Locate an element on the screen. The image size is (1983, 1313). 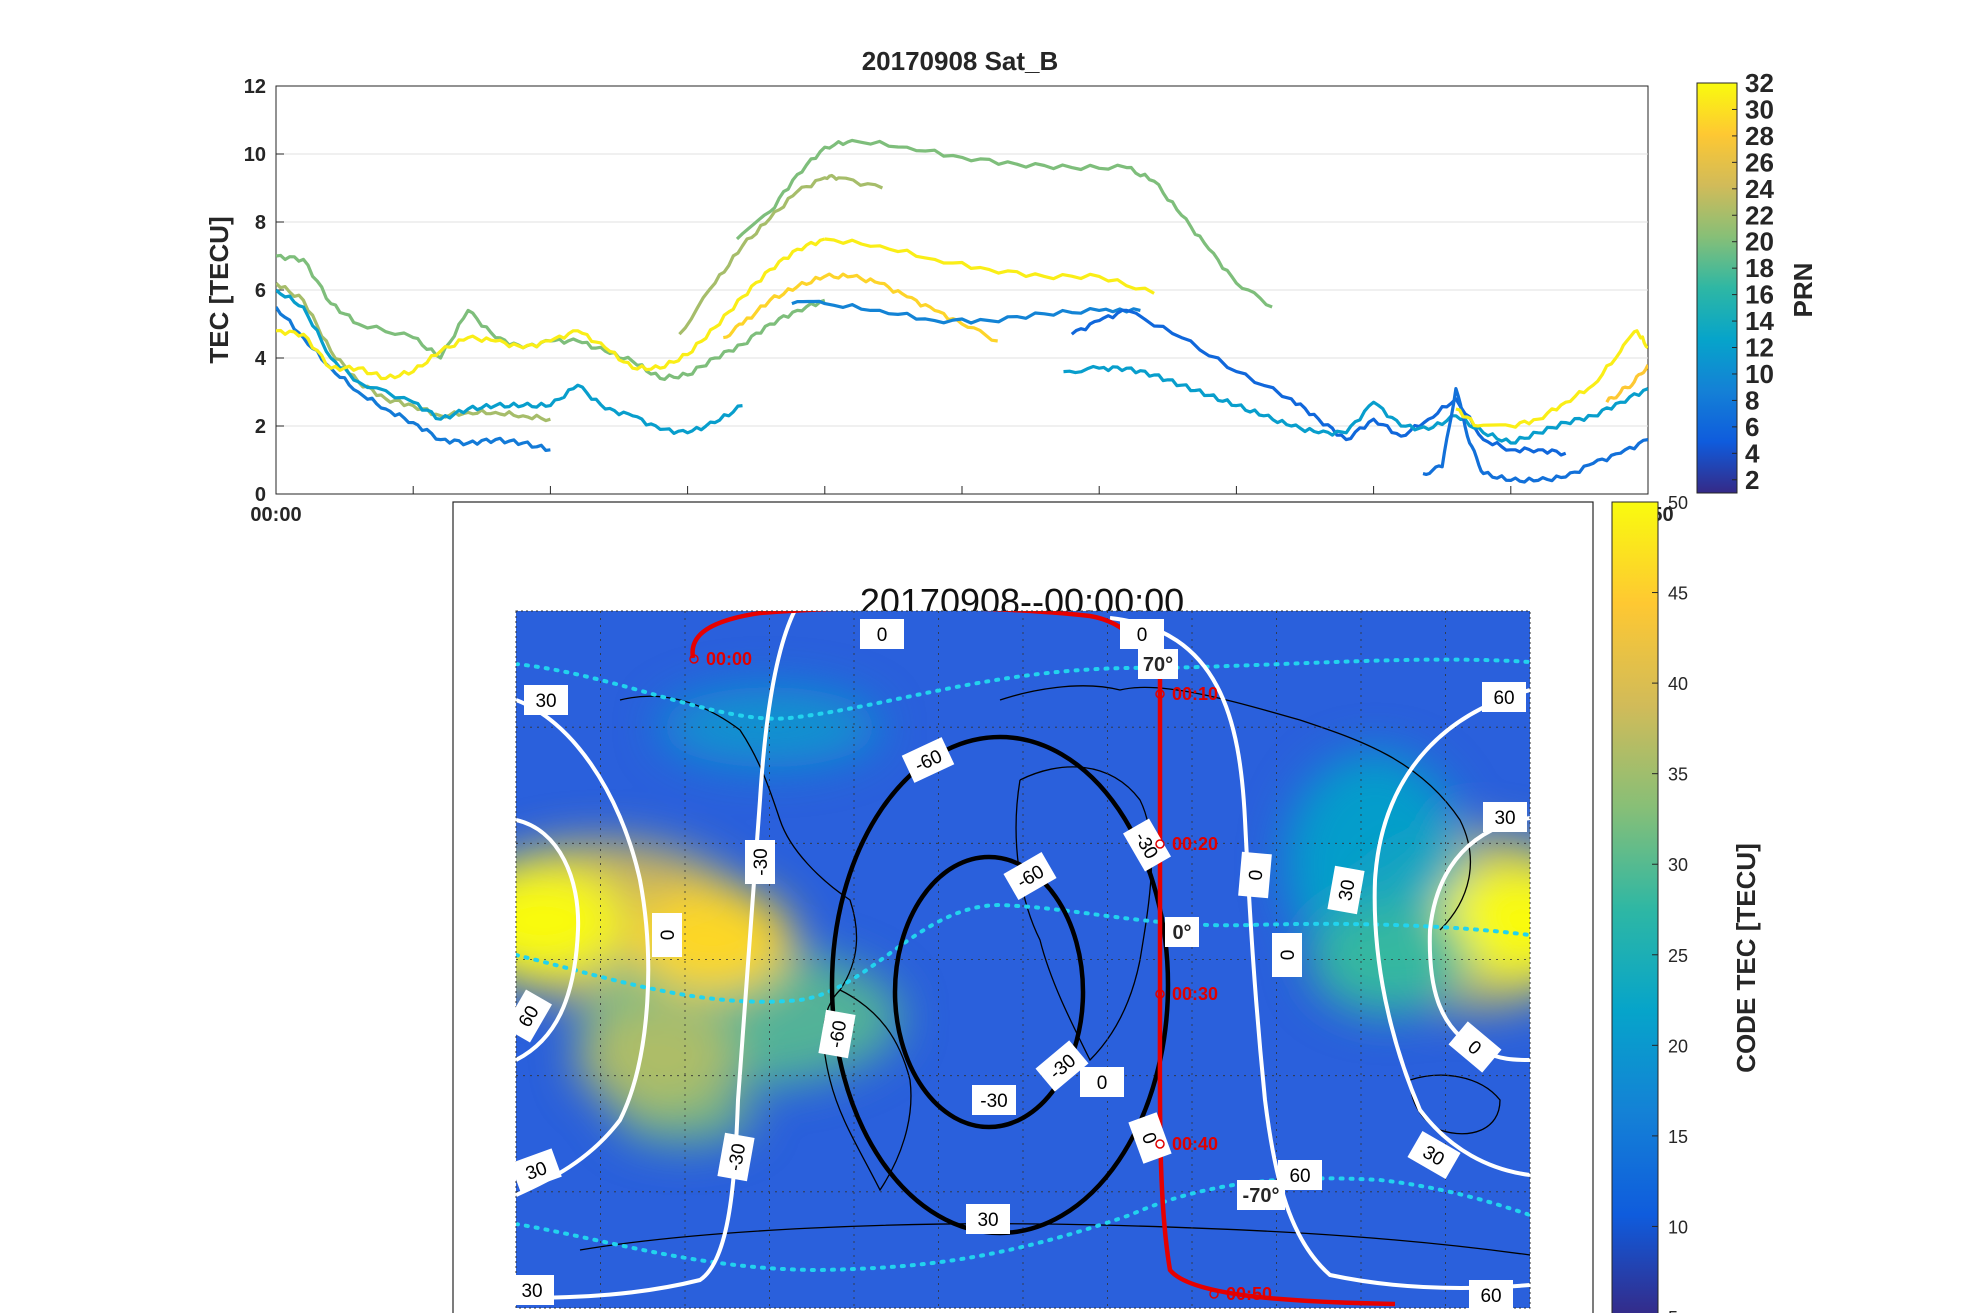
track-time-label: 00:00 is located at coordinates (729, 659).